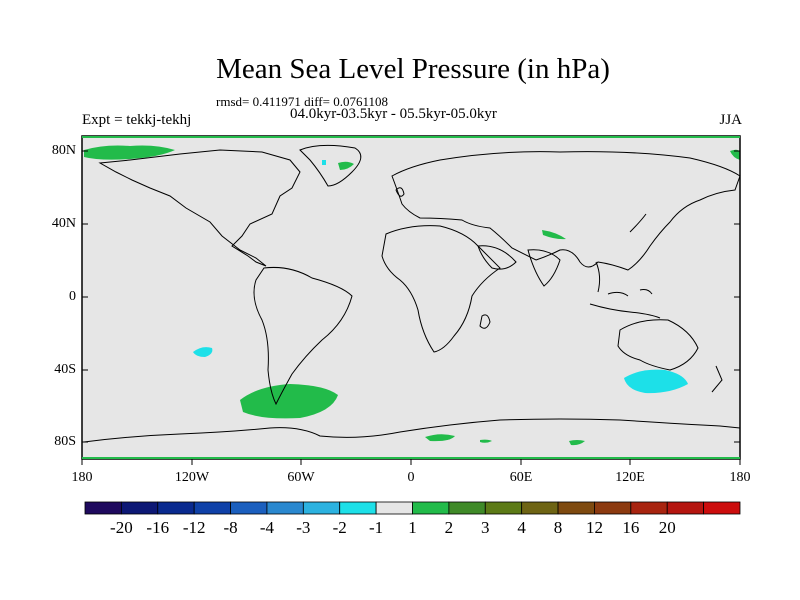 The height and width of the screenshot is (600, 800). What do you see at coordinates (339, 527) in the screenshot?
I see `colorbar-tick-label: -2` at bounding box center [339, 527].